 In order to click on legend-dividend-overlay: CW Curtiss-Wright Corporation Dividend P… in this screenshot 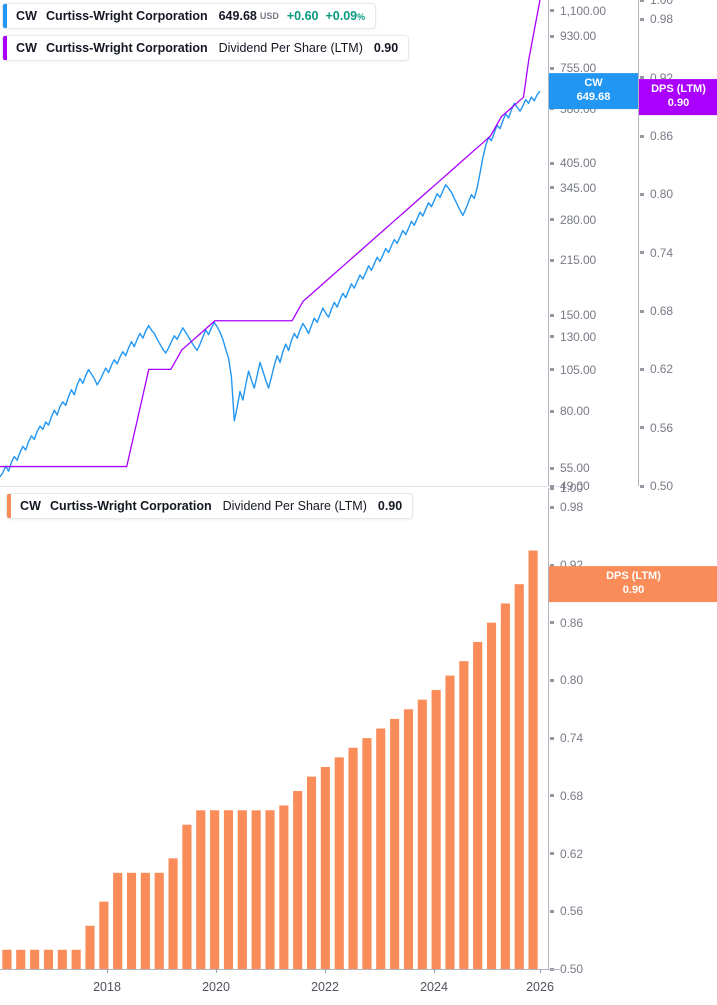, I will do `click(206, 48)`.